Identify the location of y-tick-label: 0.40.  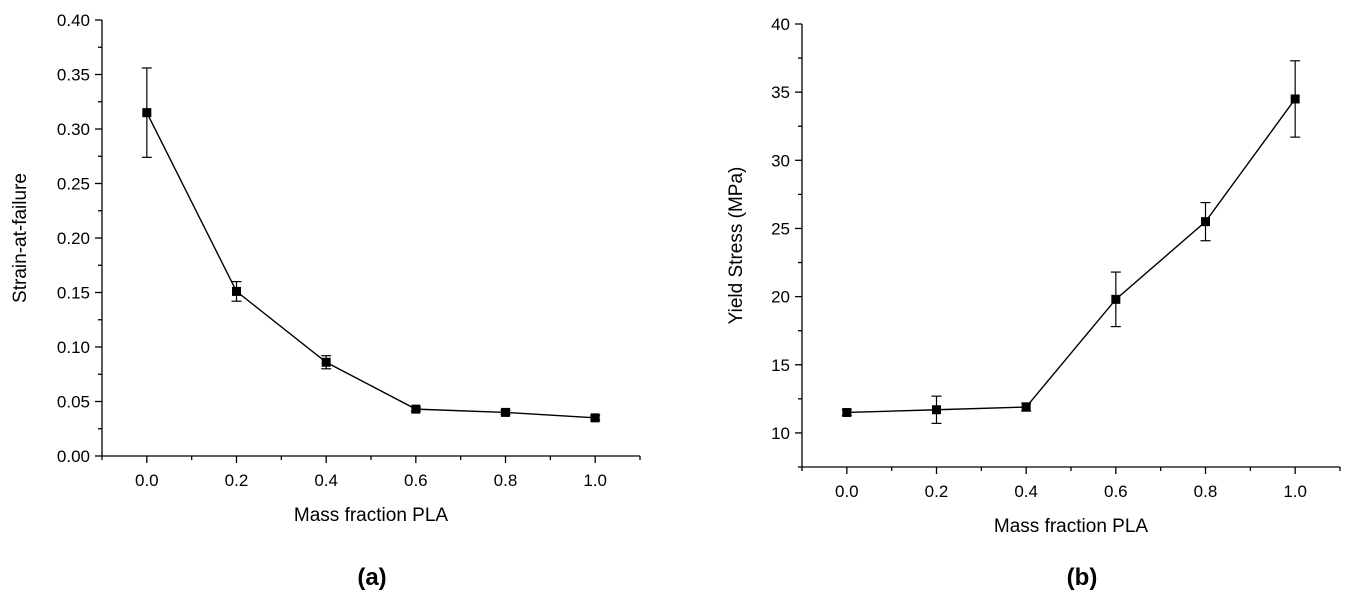
(73, 20).